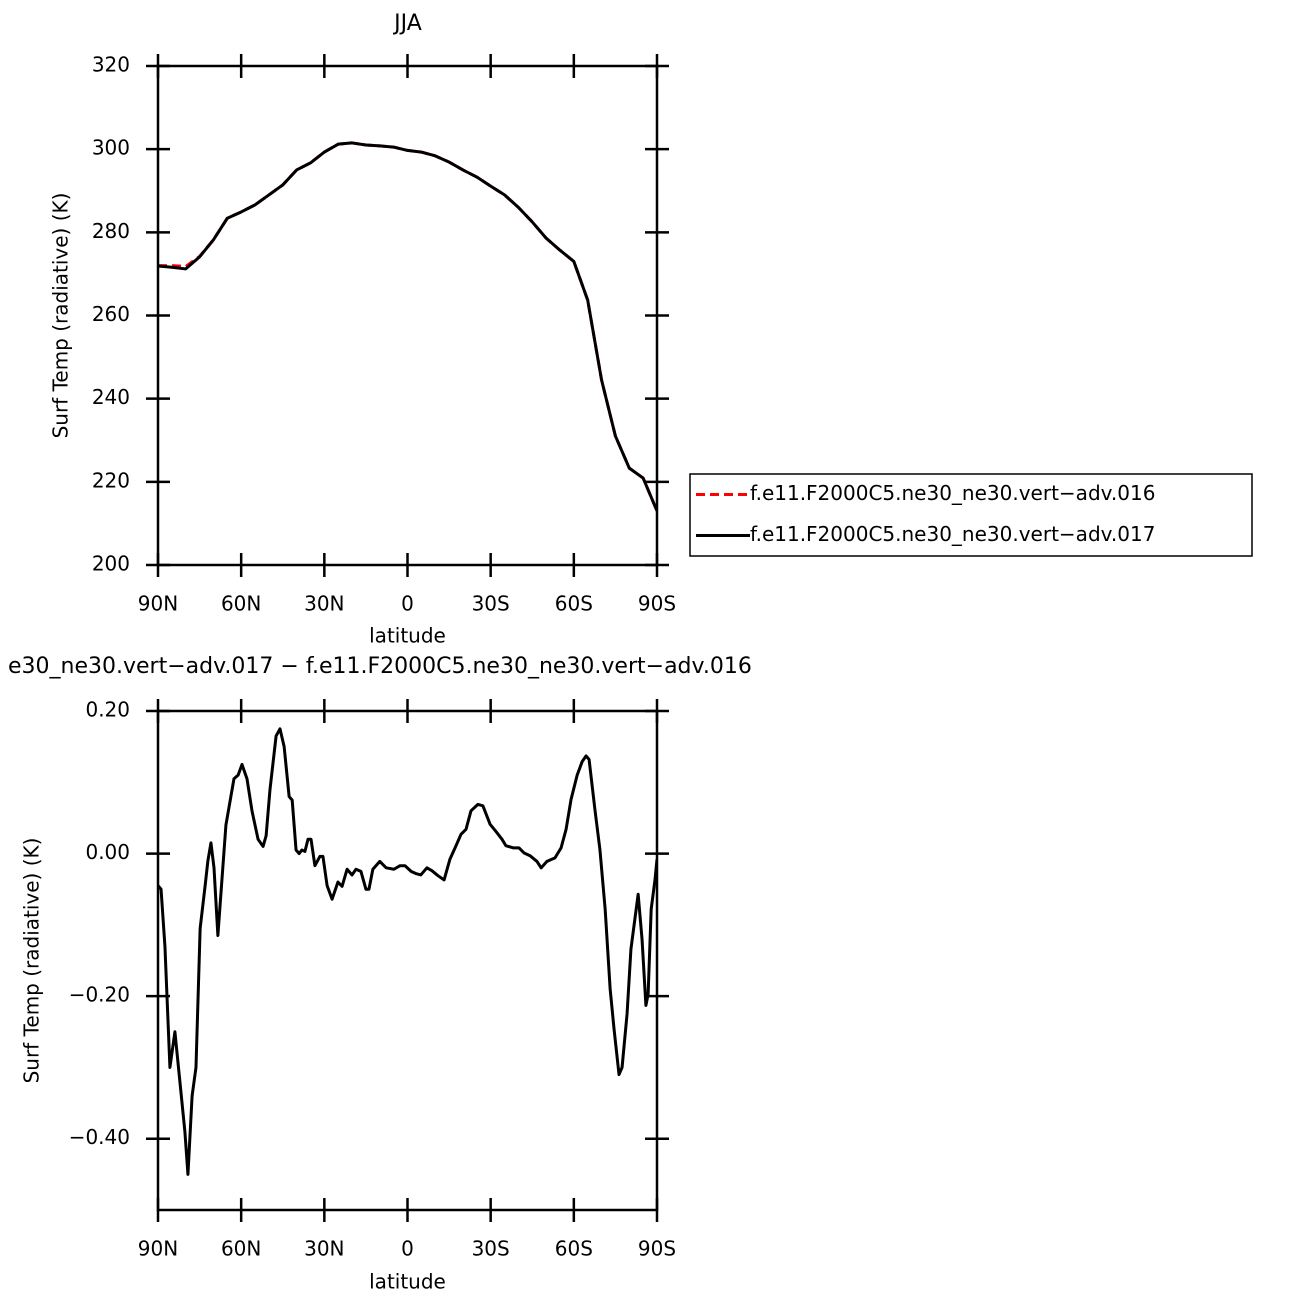 Image resolution: width=1302 pixels, height=1303 pixels. I want to click on y-tick-label: 220, so click(111, 480).